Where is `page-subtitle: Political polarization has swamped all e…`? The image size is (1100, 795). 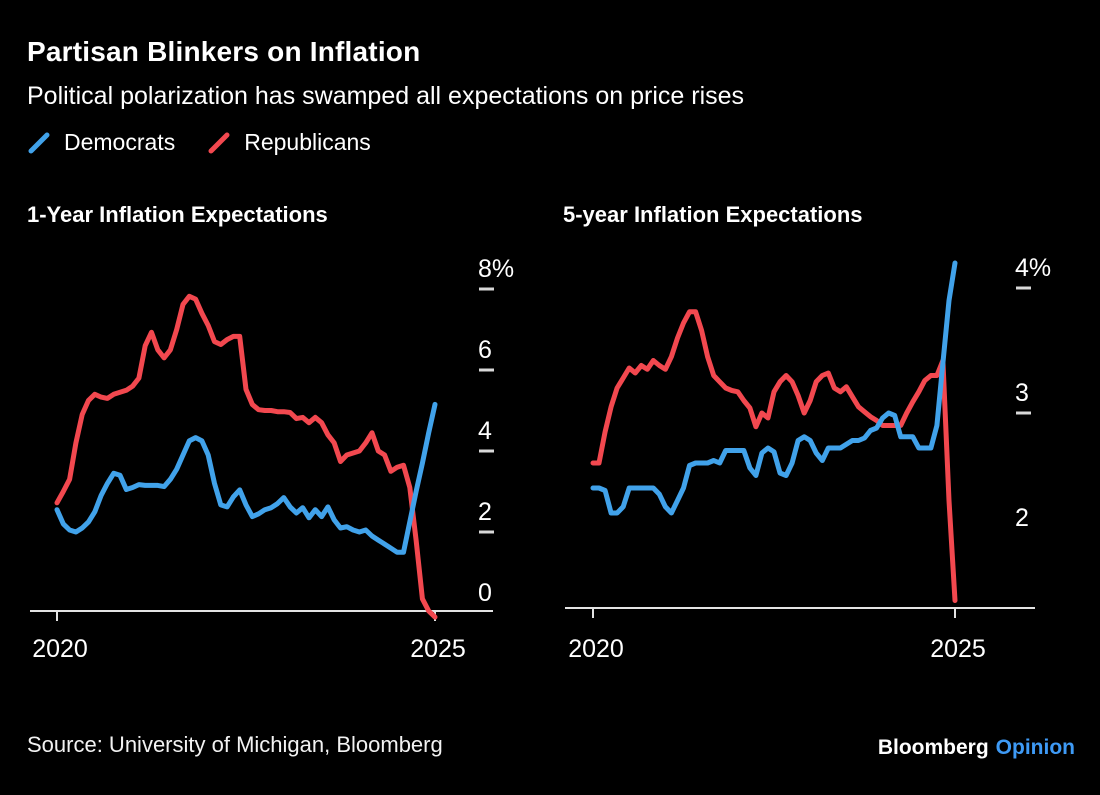 page-subtitle: Political polarization has swamped all e… is located at coordinates (386, 96).